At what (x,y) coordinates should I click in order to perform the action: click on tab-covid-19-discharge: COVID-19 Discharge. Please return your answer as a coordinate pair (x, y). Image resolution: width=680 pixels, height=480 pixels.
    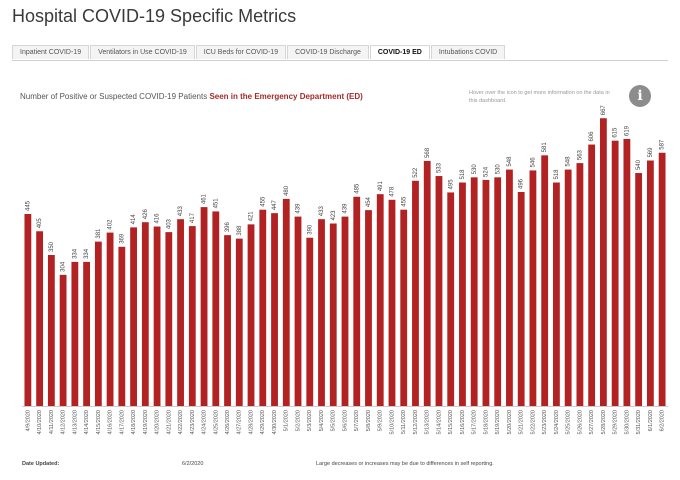
    Looking at the image, I should click on (328, 52).